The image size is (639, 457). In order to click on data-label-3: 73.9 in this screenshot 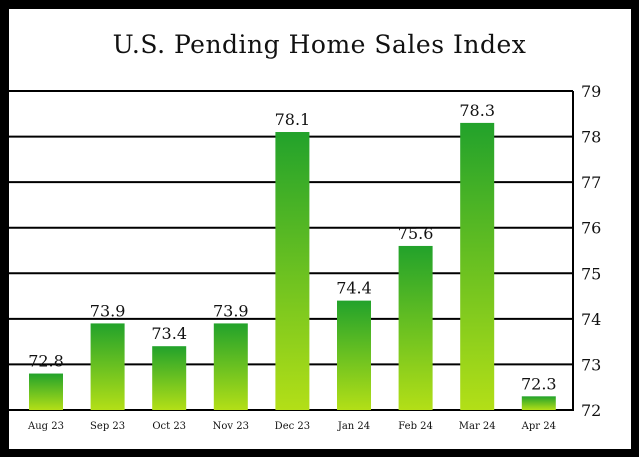, I will do `click(231, 310)`.